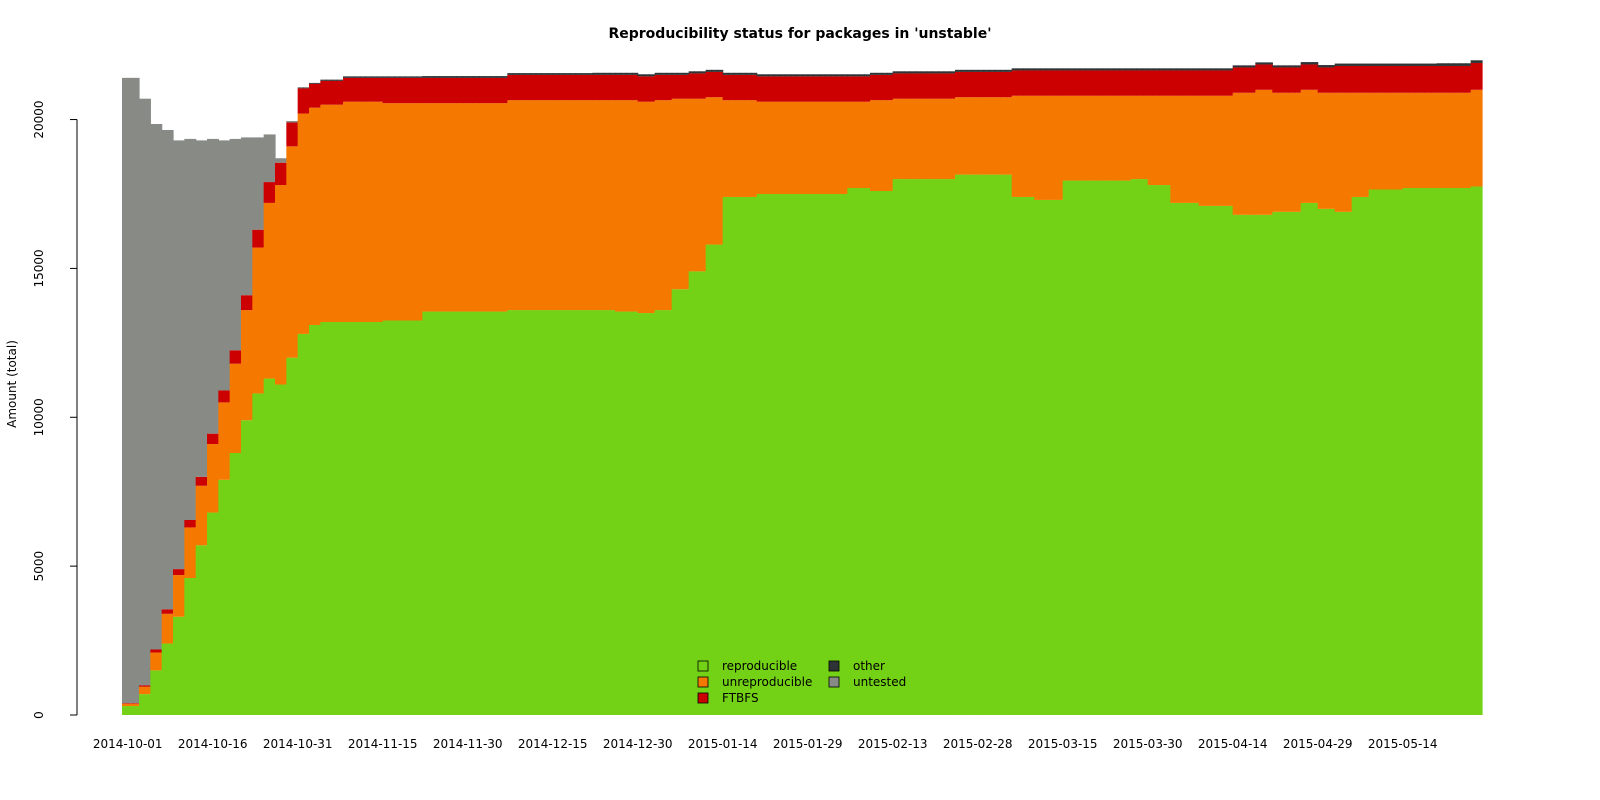 The image size is (1600, 800). Describe the element at coordinates (39, 119) in the screenshot. I see `y-tick-label: 20000` at that location.